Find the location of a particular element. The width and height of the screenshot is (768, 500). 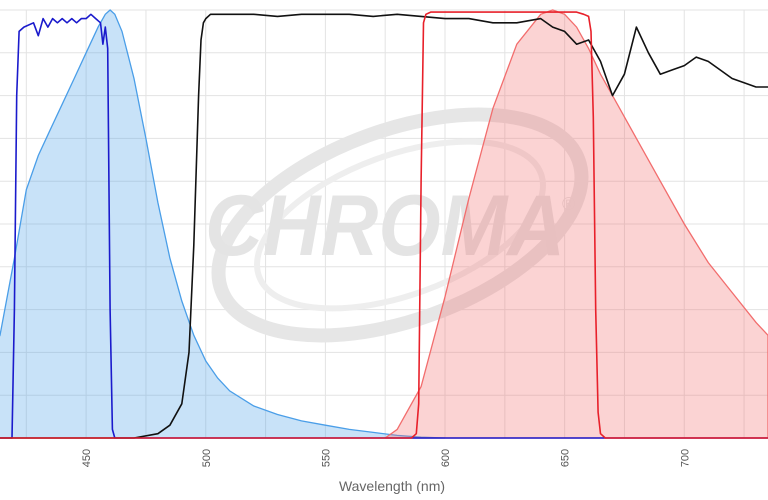

x-tick-label: 500 is located at coordinates (207, 458).